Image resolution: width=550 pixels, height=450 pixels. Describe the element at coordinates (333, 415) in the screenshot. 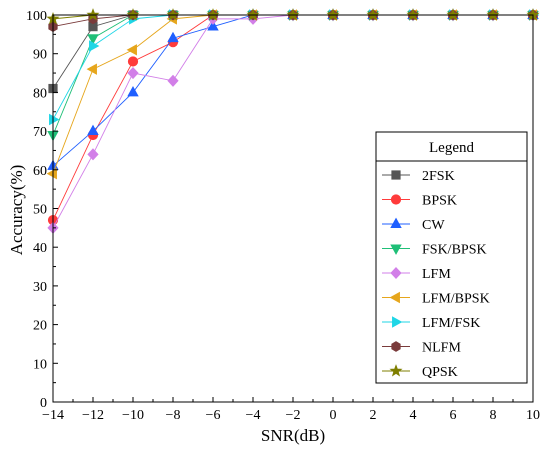

I see `x-tick-label: 0` at that location.